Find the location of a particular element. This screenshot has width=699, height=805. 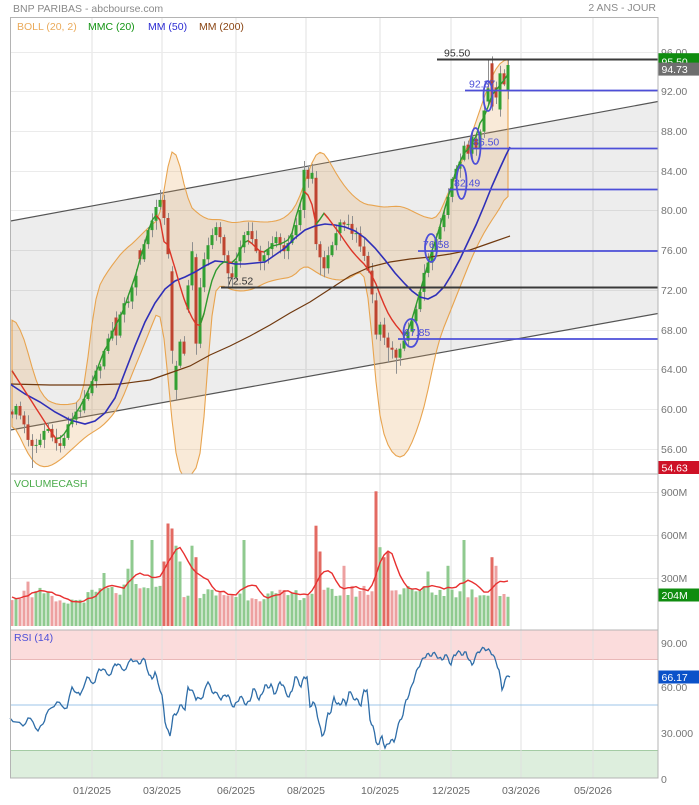

svg-text: 80.00 is located at coordinates (674, 211).